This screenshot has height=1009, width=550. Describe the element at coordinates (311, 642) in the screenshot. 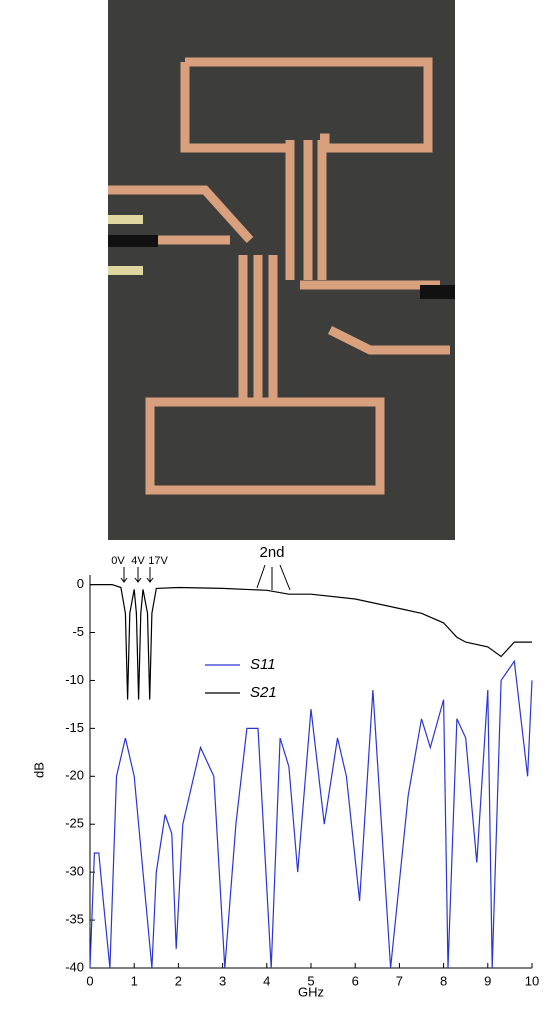

I see `series-line` at that location.